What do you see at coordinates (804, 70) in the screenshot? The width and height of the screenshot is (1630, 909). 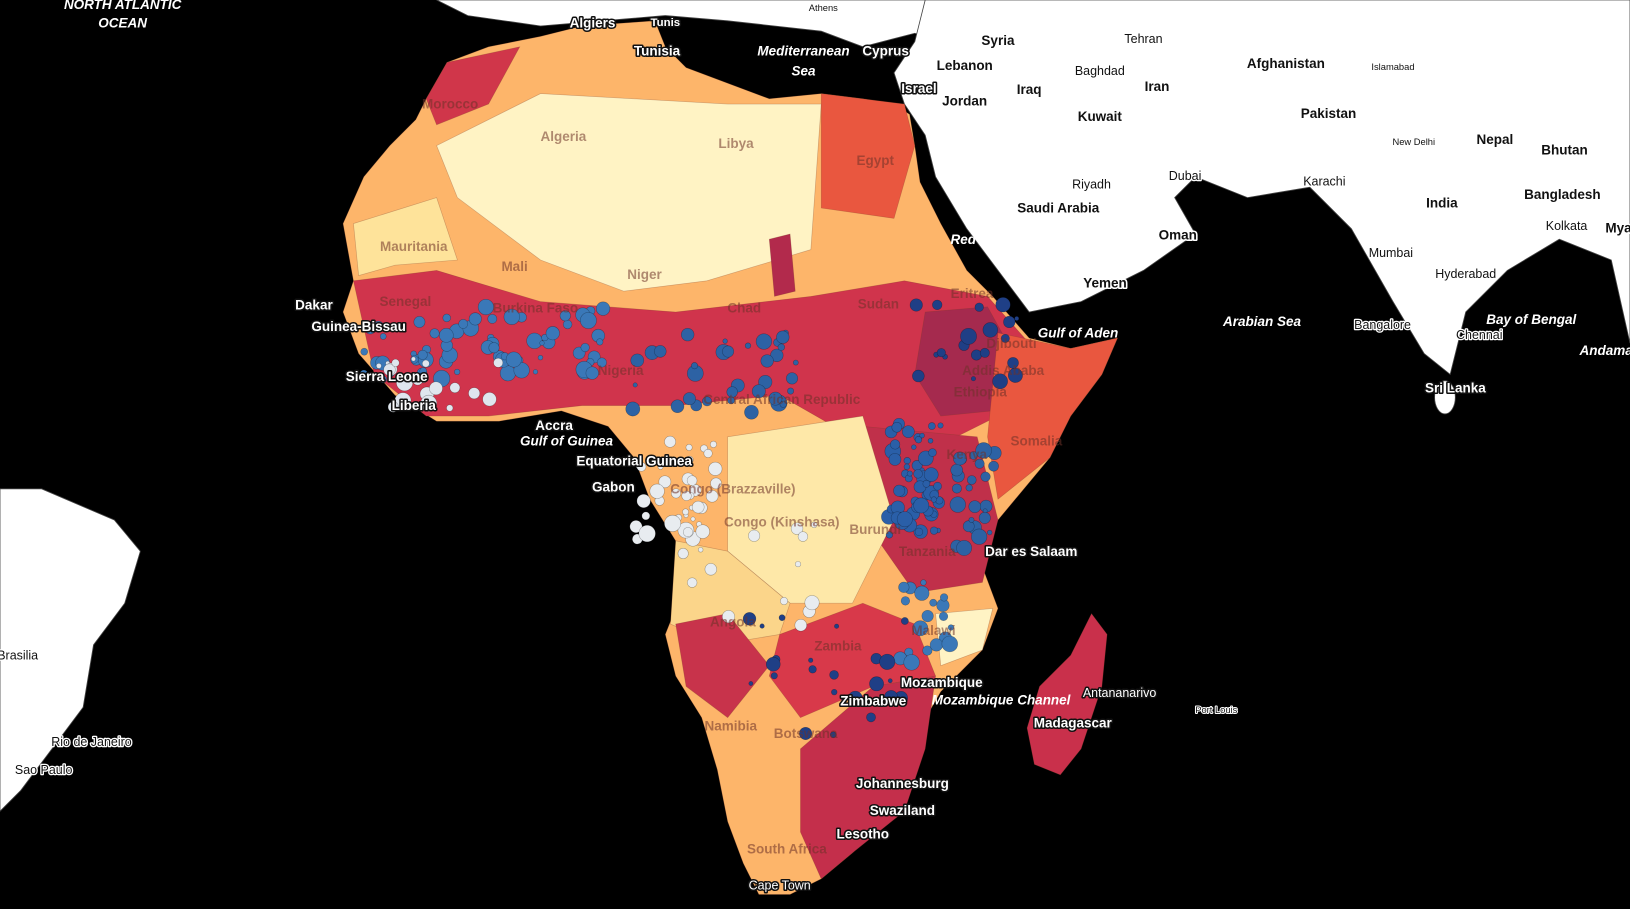 I see `place-label: Sea` at bounding box center [804, 70].